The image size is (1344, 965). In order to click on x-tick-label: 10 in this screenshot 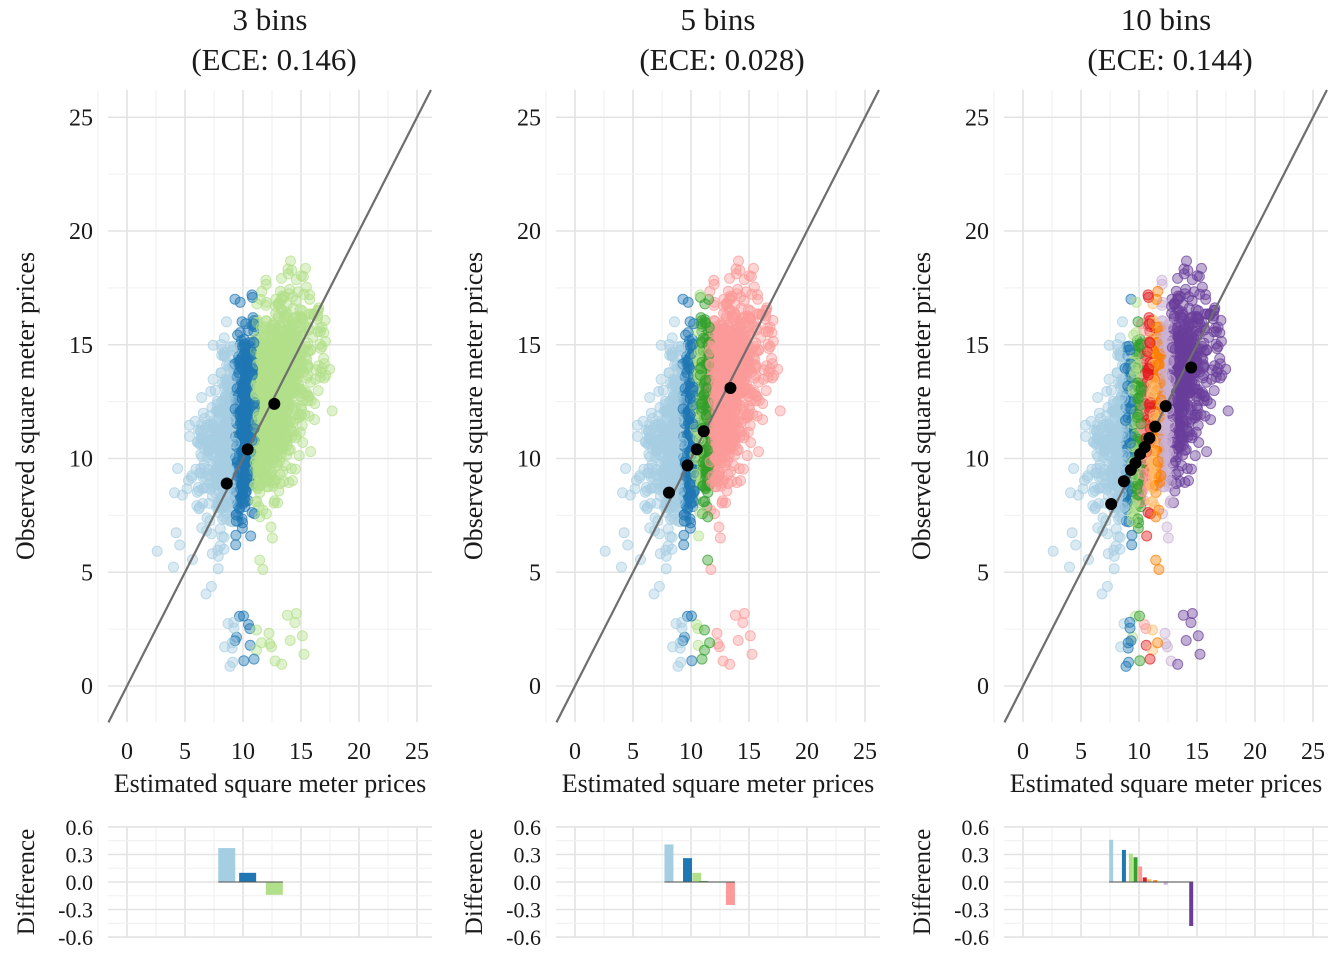, I will do `click(691, 752)`.